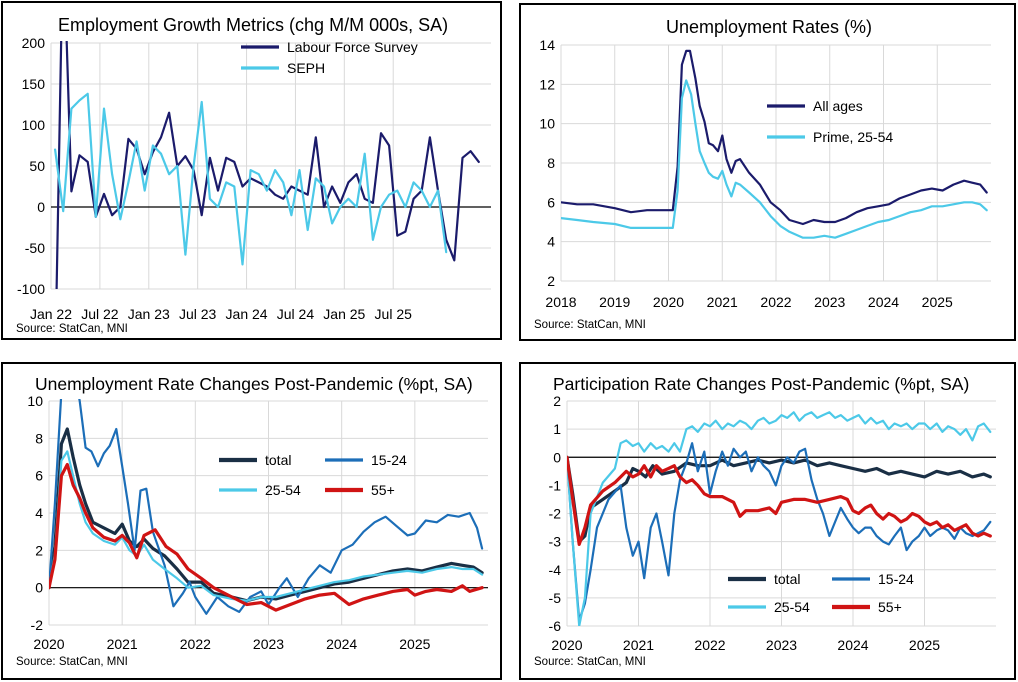  I want to click on y-tick-label: 200, so click(34, 43).